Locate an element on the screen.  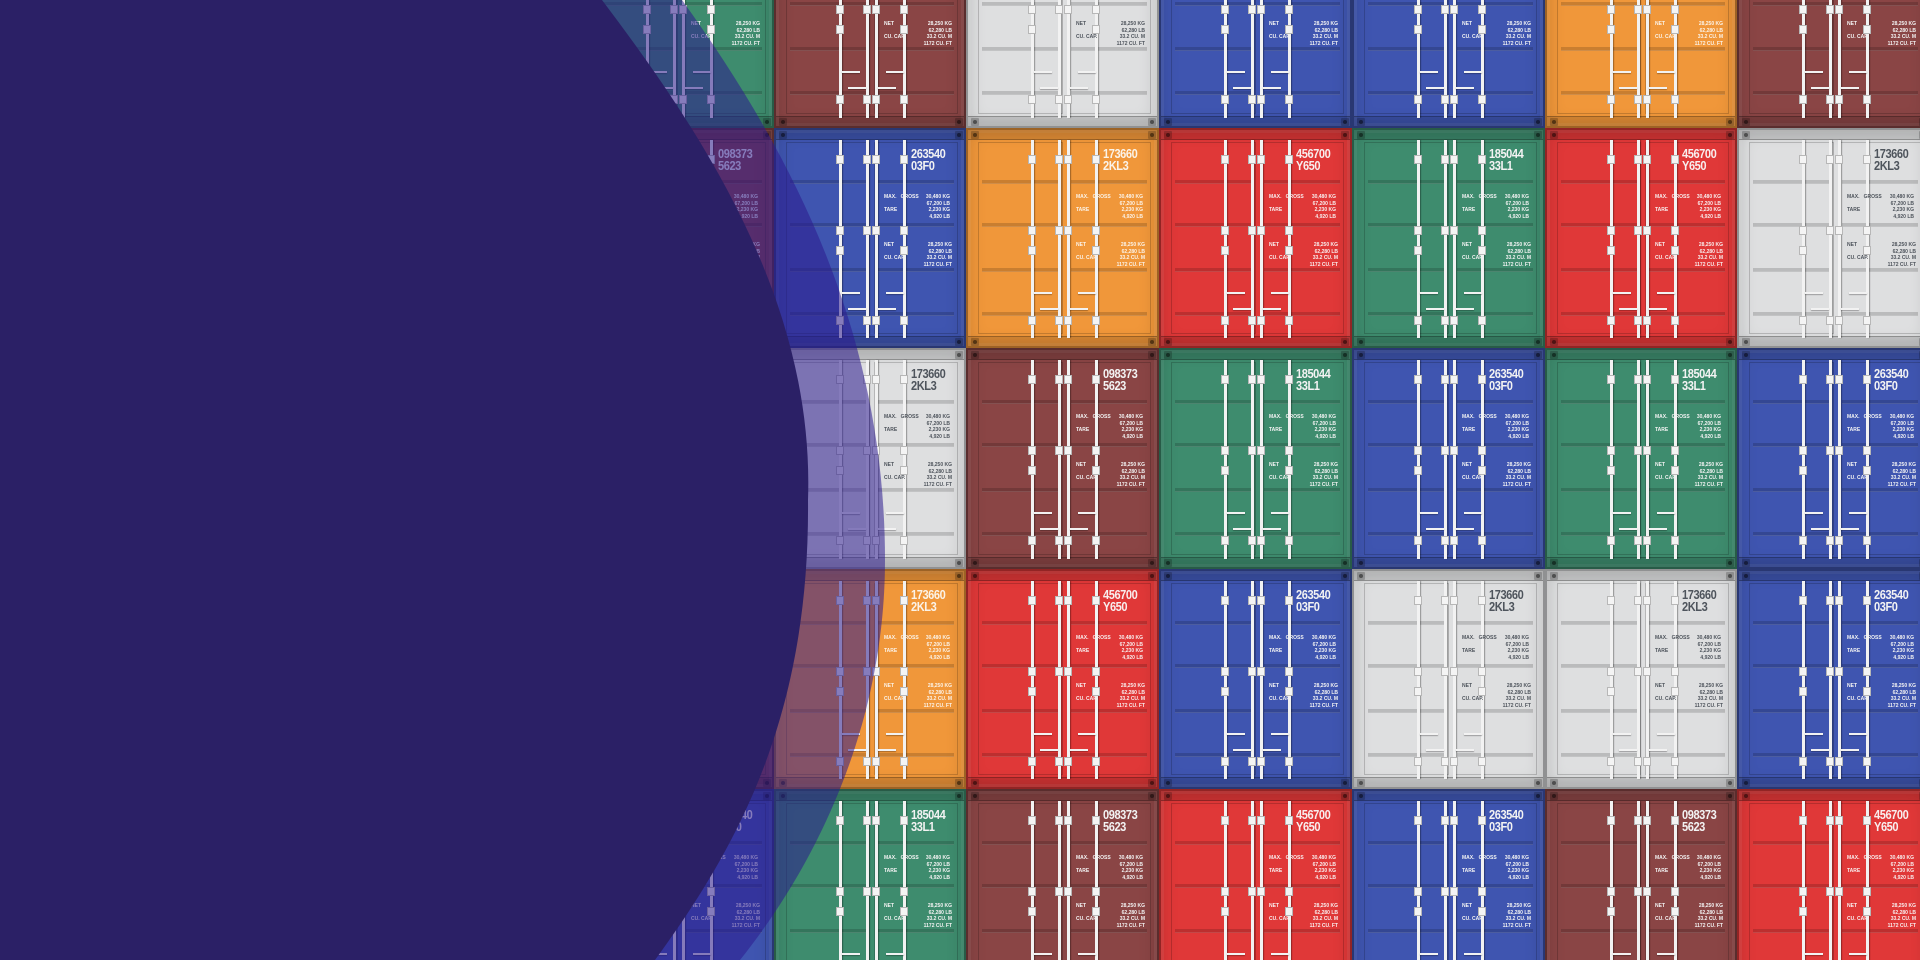
right-door is located at coordinates (1687, 679).